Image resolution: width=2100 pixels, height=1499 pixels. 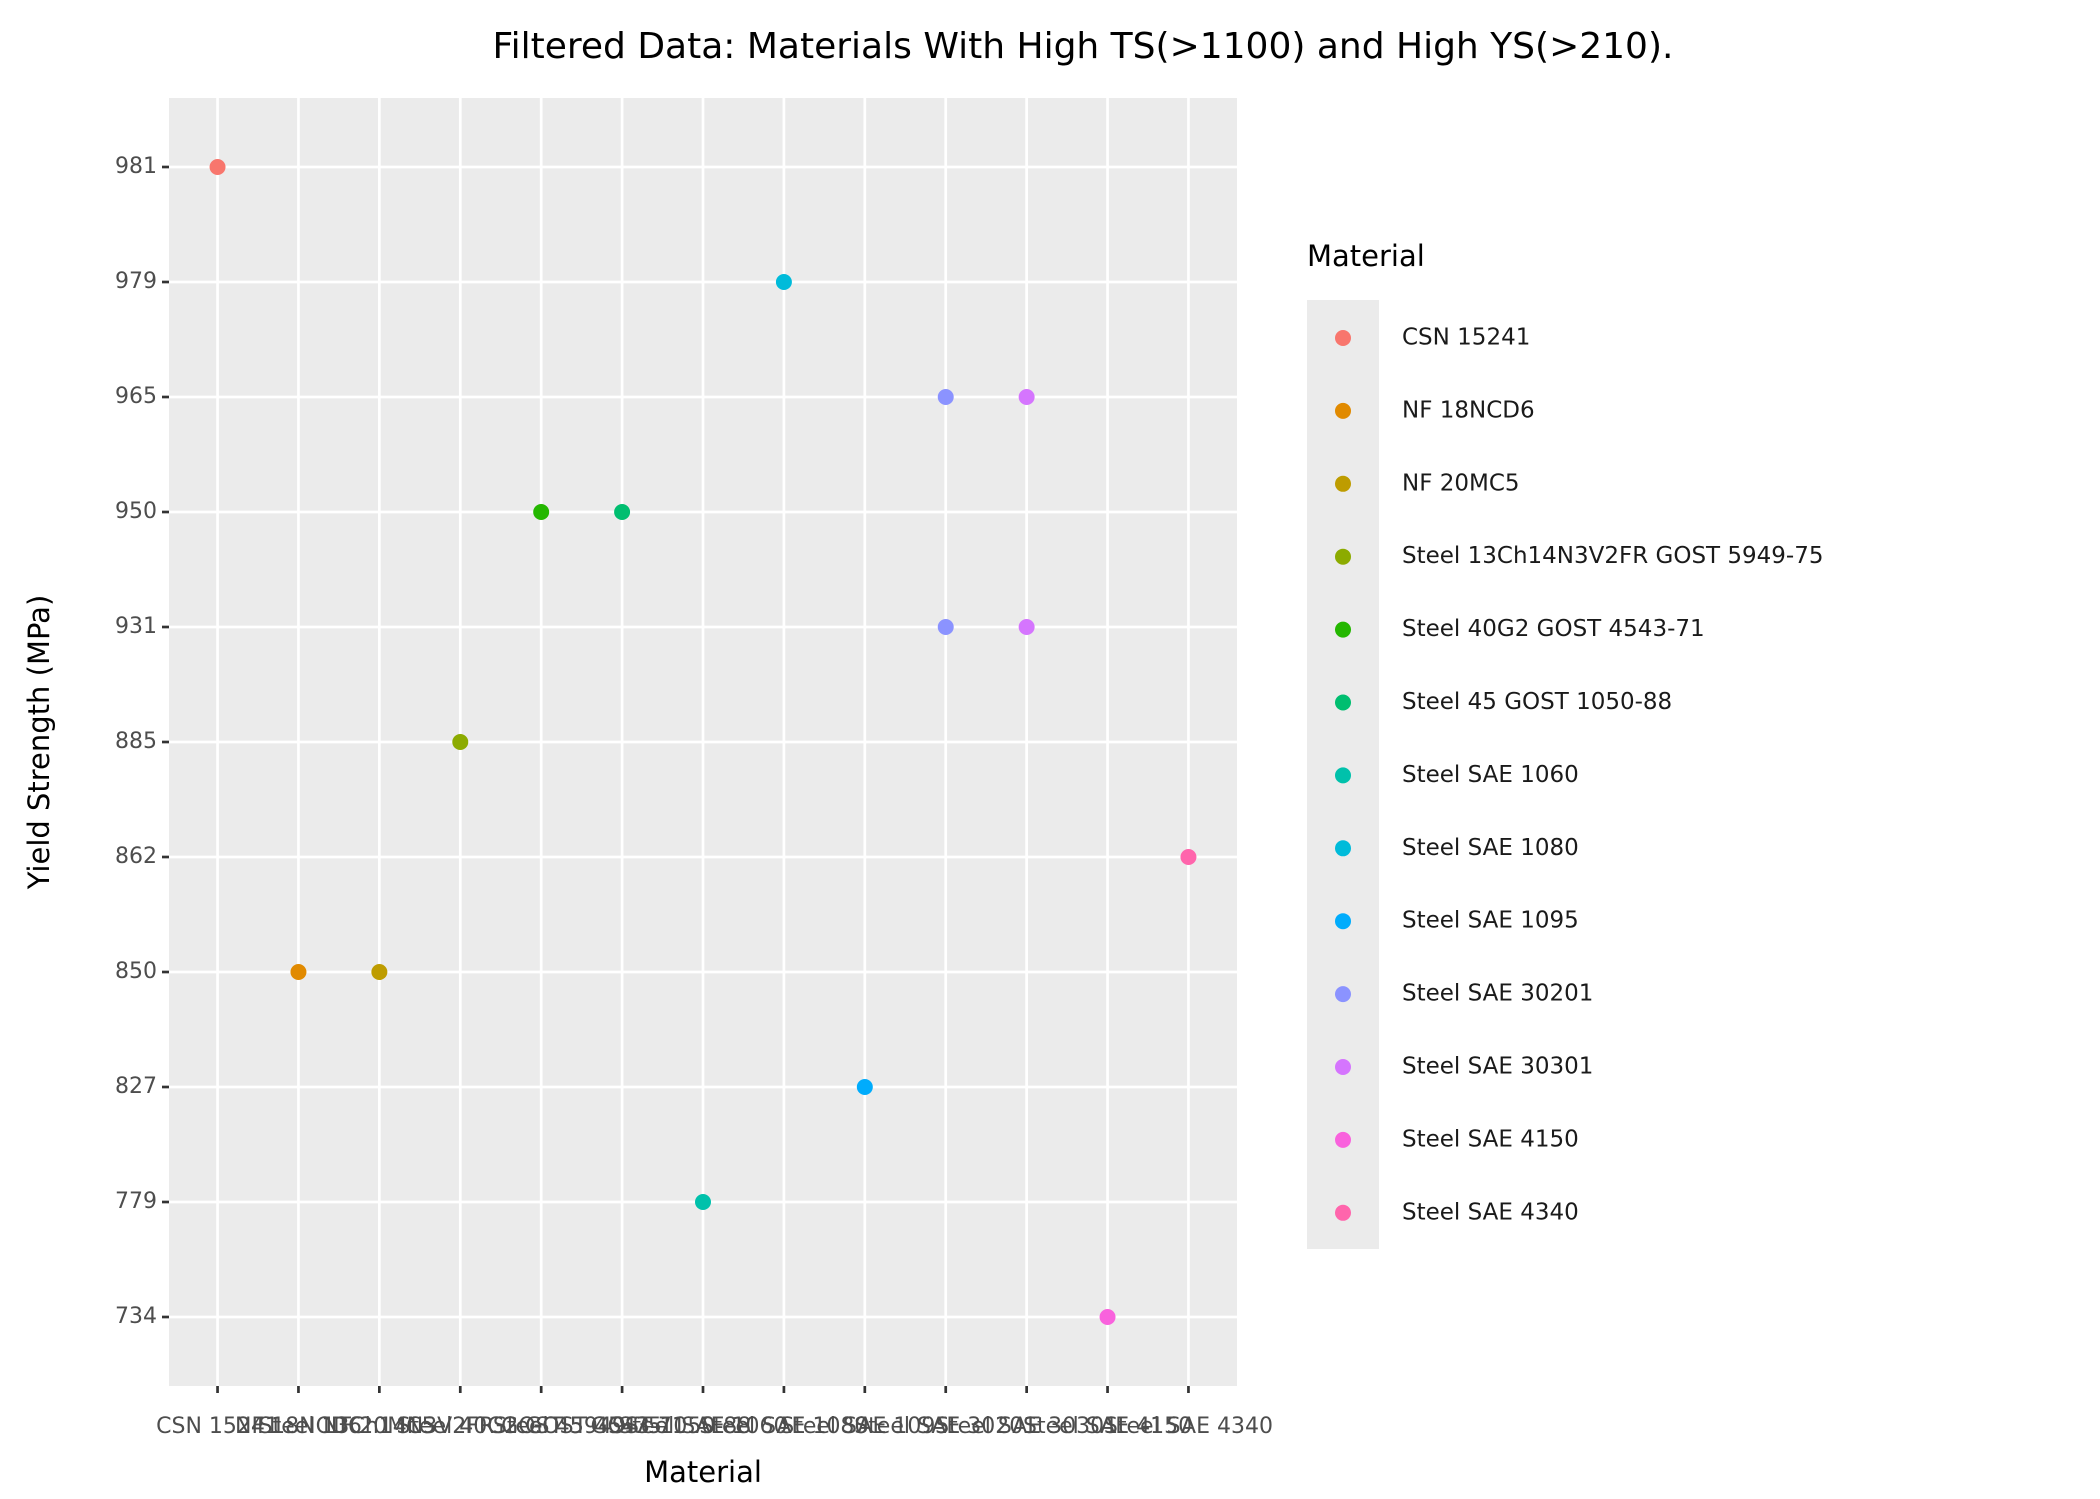 I want to click on x-tick-label: NF 18NCD6, so click(x=298, y=1426).